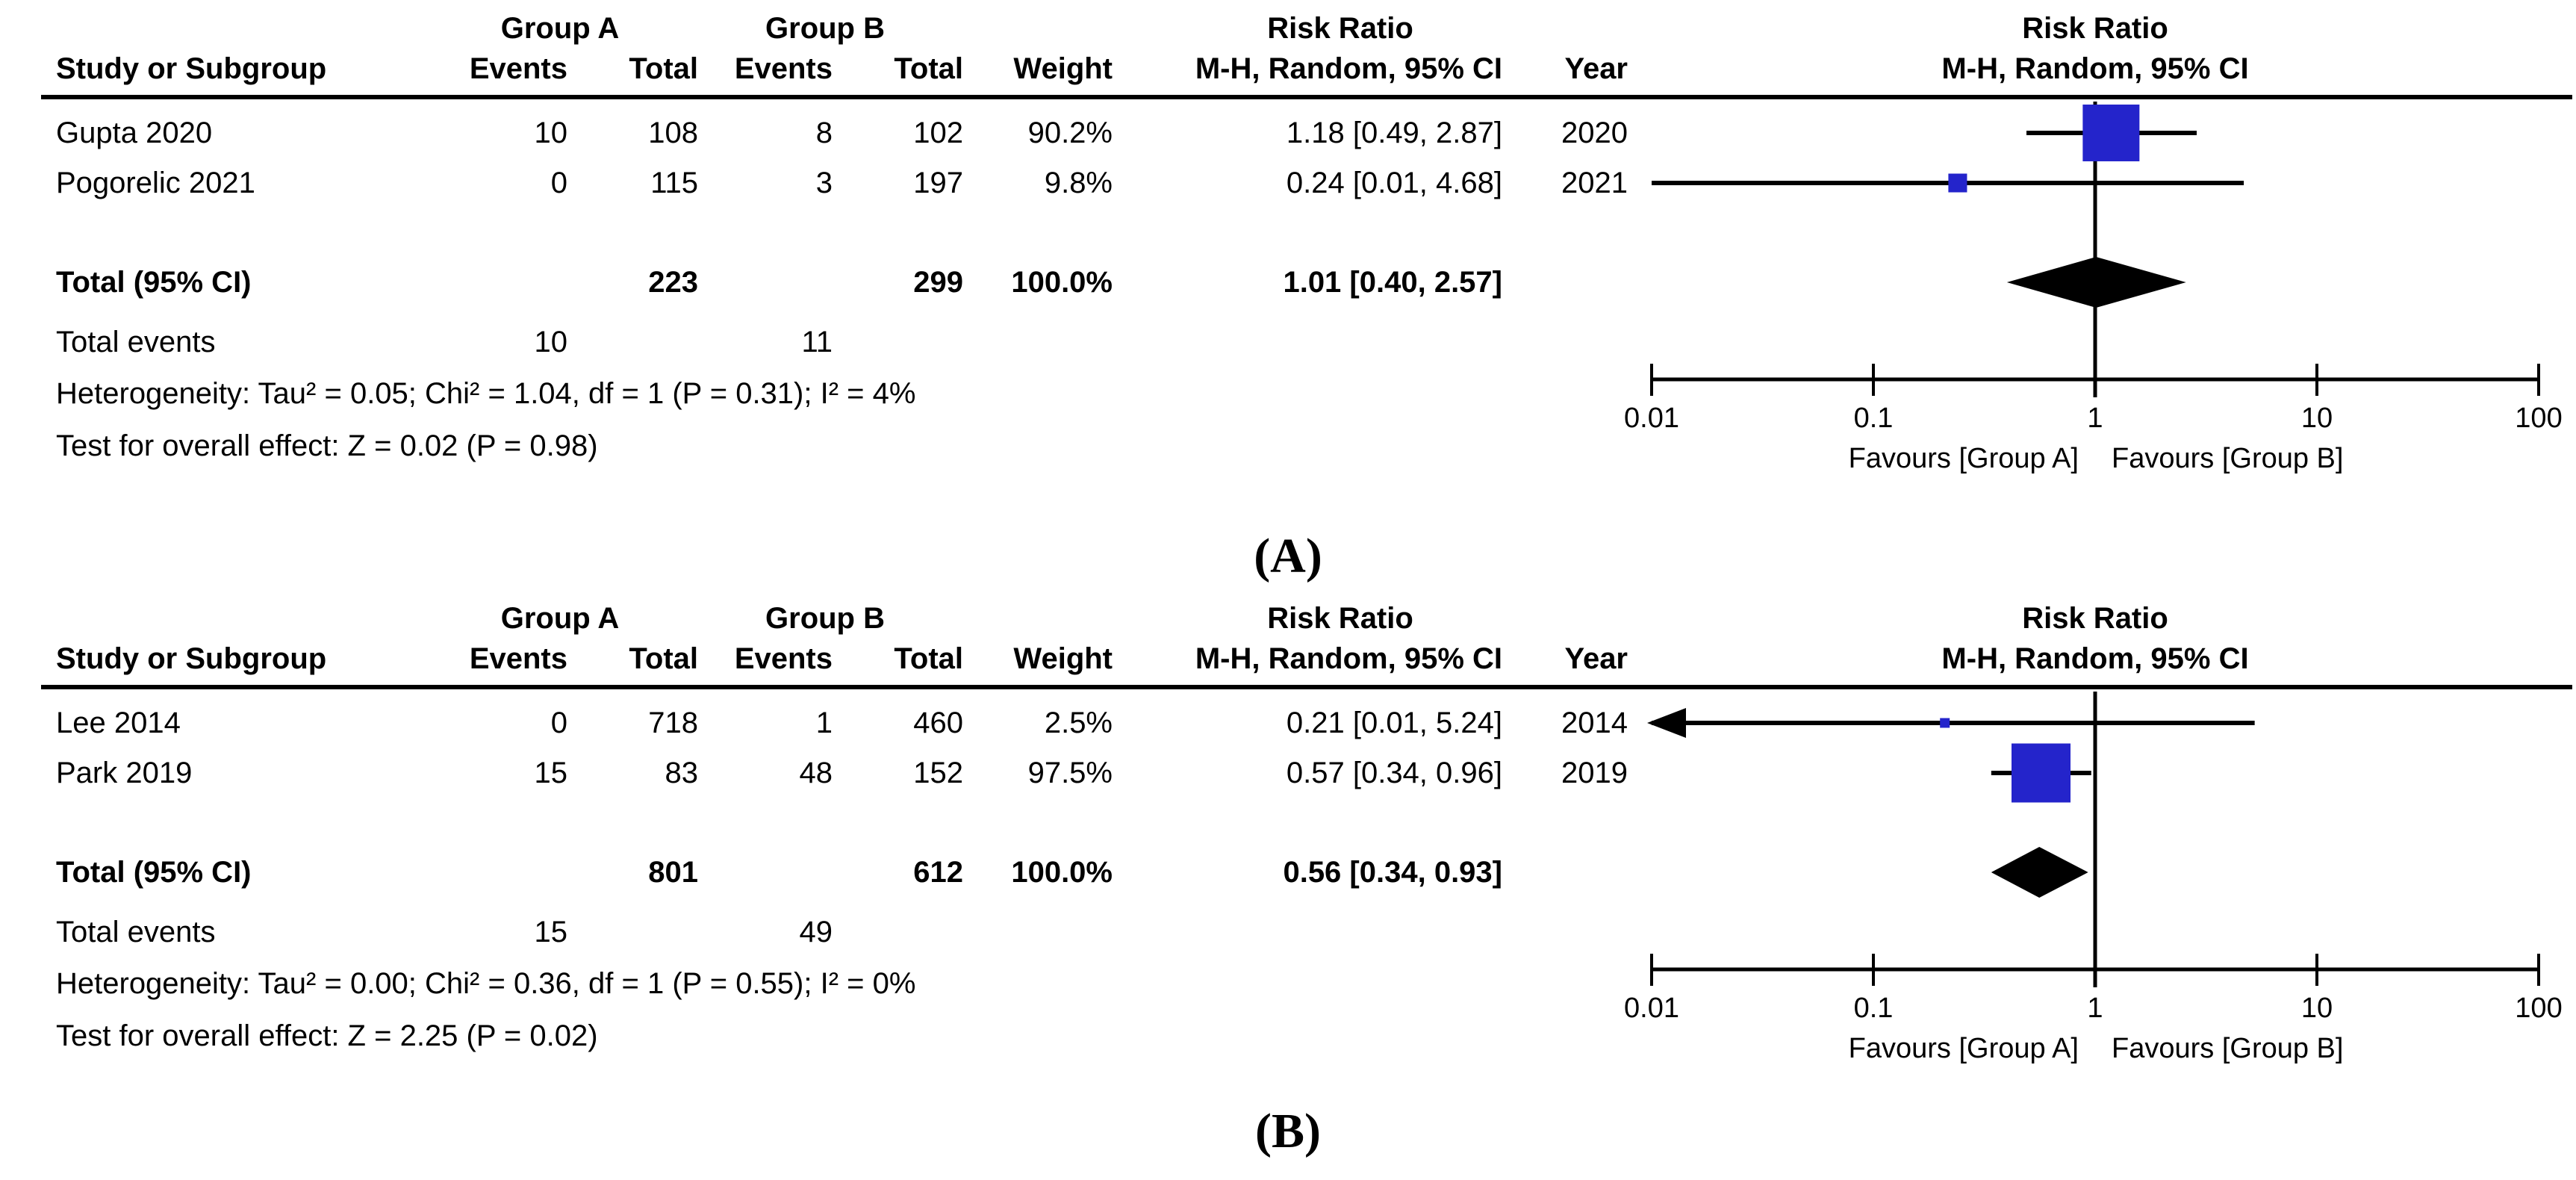 The width and height of the screenshot is (2576, 1180). What do you see at coordinates (824, 183) in the screenshot?
I see `events-b: 3` at bounding box center [824, 183].